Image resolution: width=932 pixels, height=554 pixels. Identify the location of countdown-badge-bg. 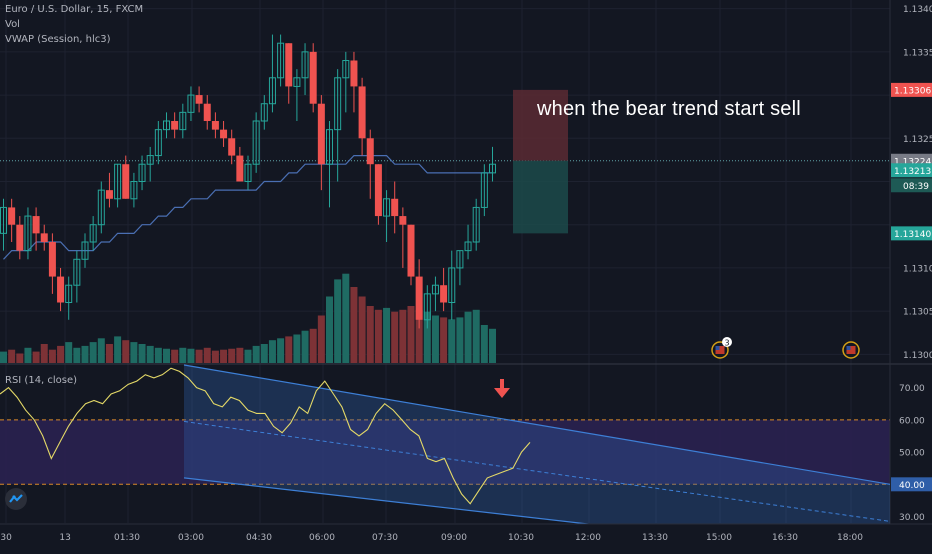
(911, 185).